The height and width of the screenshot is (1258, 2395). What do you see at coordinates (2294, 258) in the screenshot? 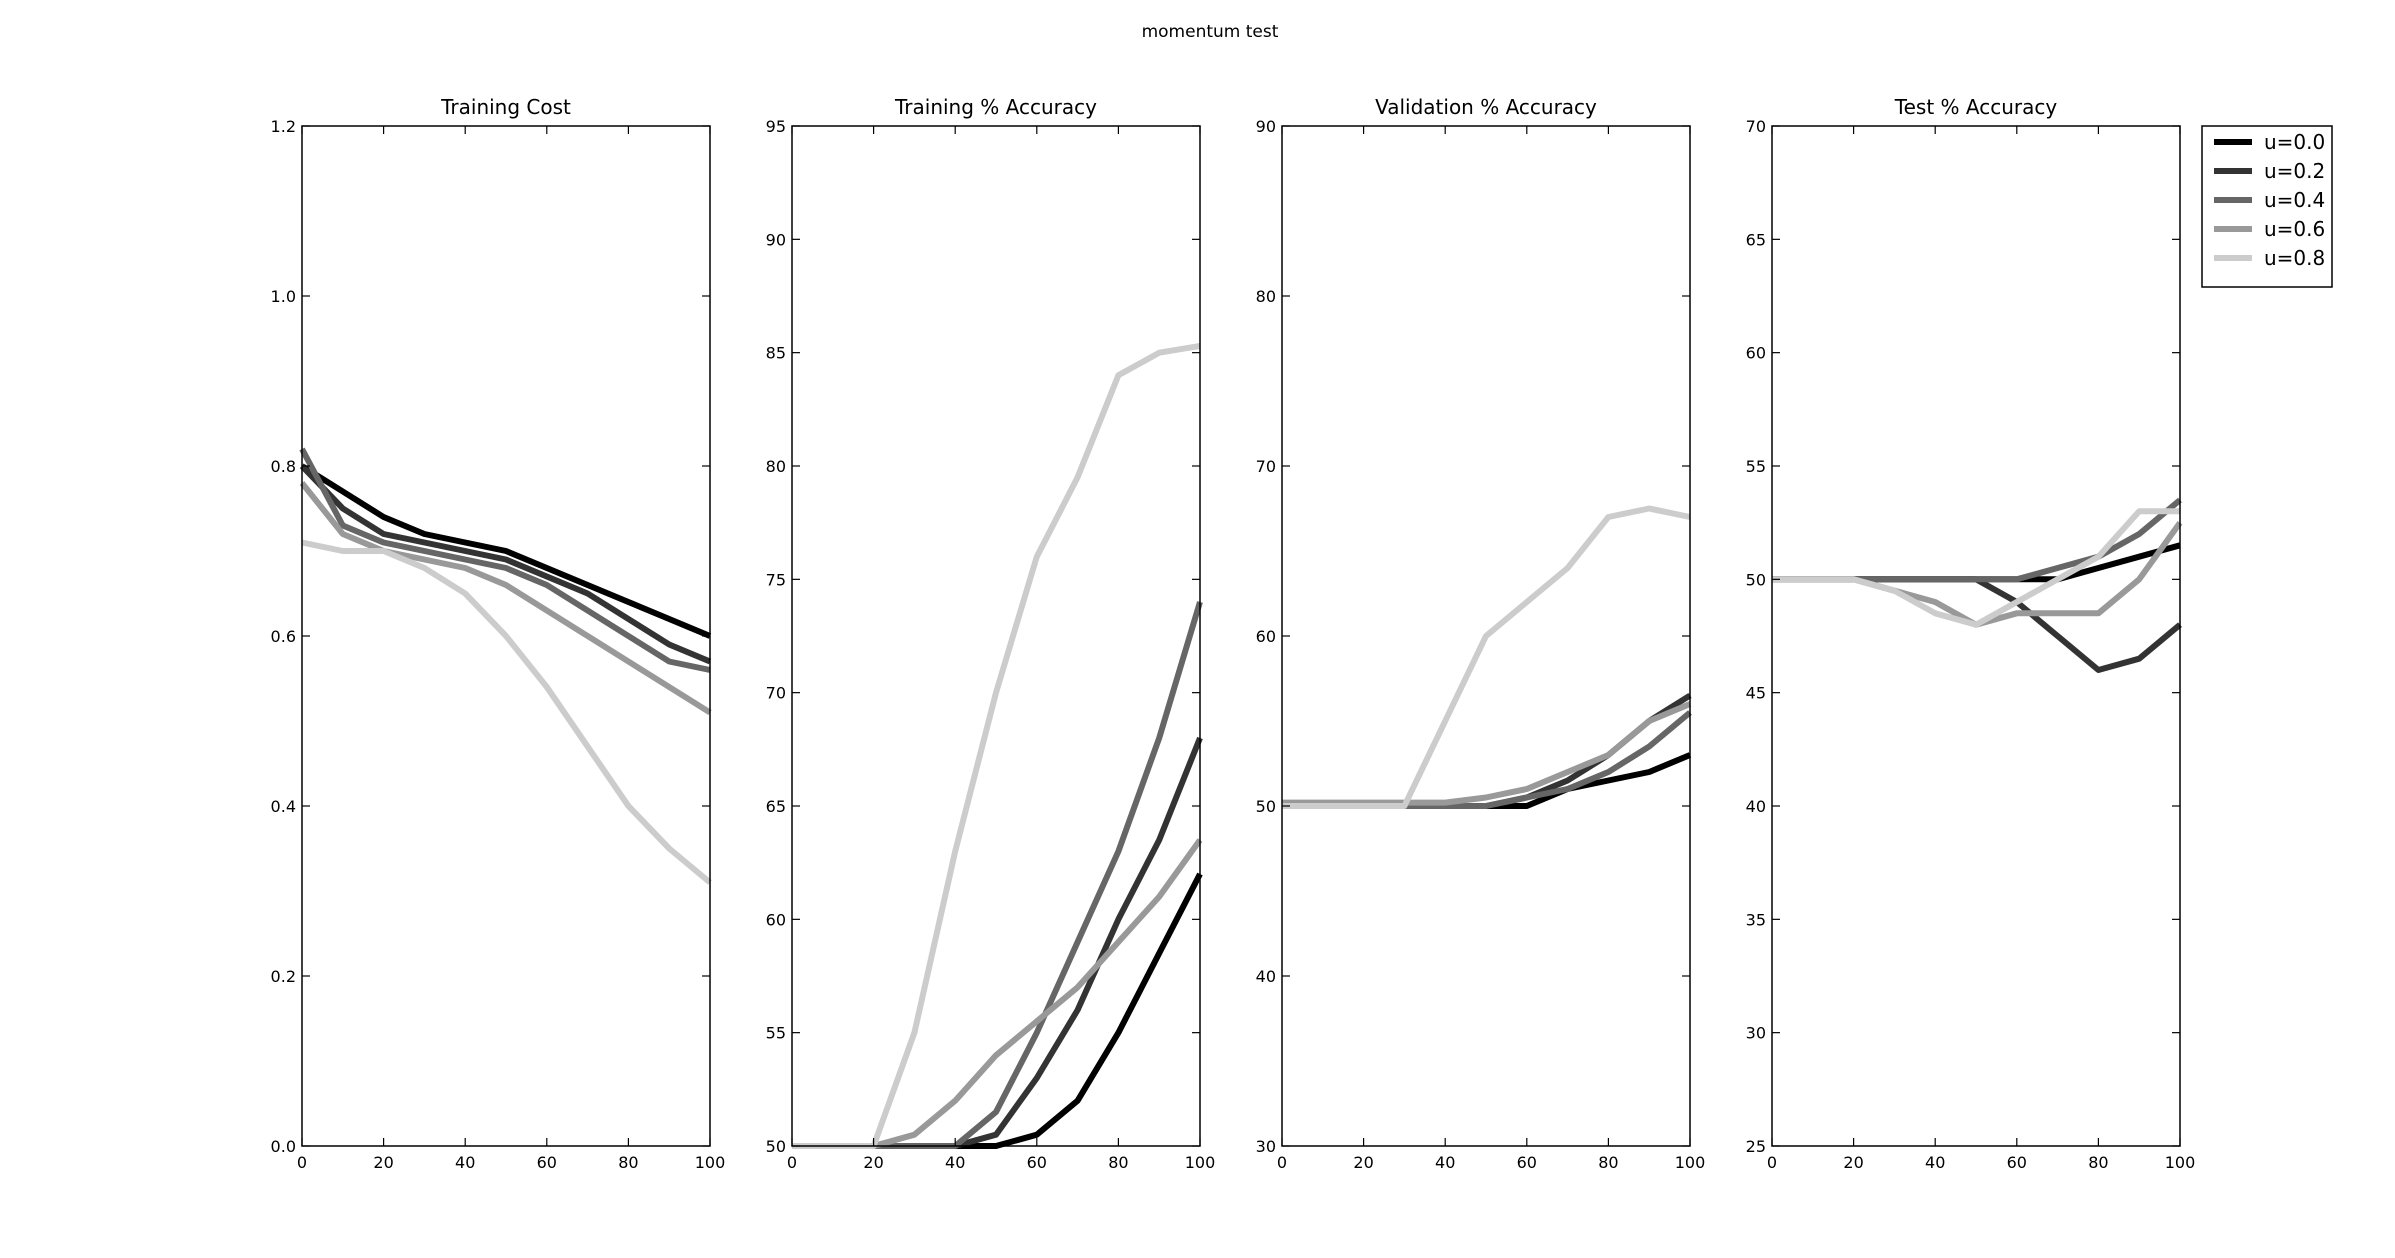
I see `legend-label: u=0.8` at bounding box center [2294, 258].